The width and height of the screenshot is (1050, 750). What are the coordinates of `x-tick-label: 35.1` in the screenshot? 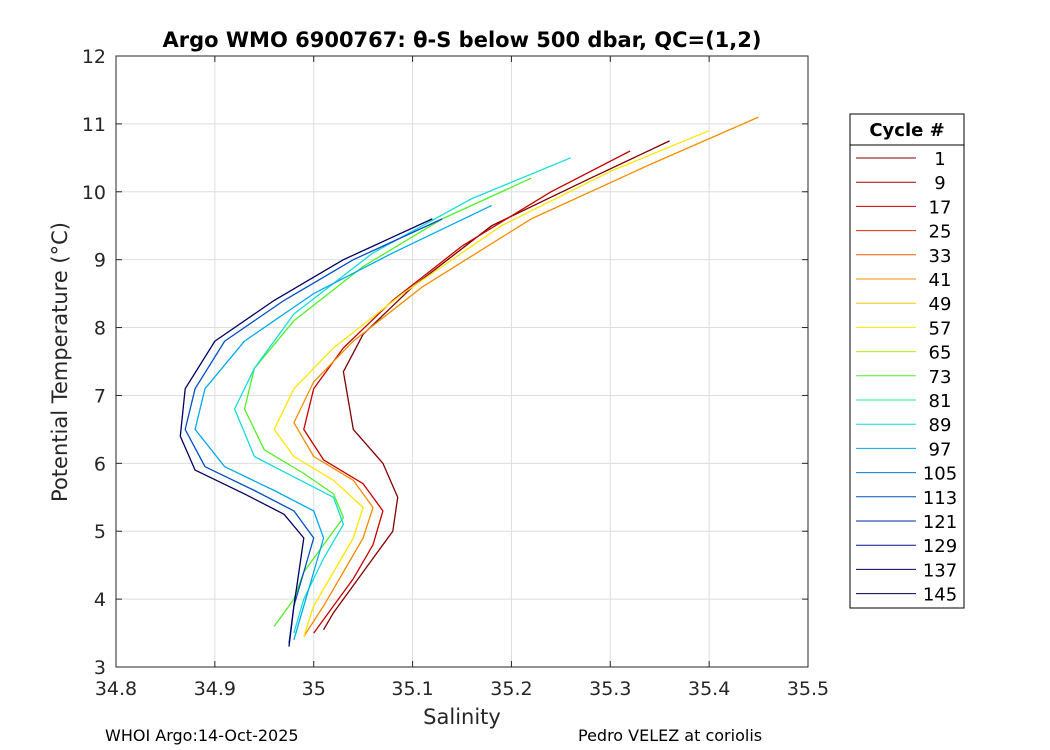 It's located at (412, 689).